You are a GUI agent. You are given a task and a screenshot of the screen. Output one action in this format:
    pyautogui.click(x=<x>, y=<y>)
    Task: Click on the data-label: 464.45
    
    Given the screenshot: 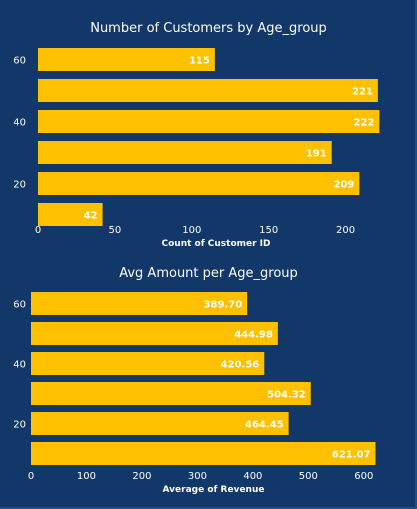 What is the action you would take?
    pyautogui.click(x=264, y=425)
    